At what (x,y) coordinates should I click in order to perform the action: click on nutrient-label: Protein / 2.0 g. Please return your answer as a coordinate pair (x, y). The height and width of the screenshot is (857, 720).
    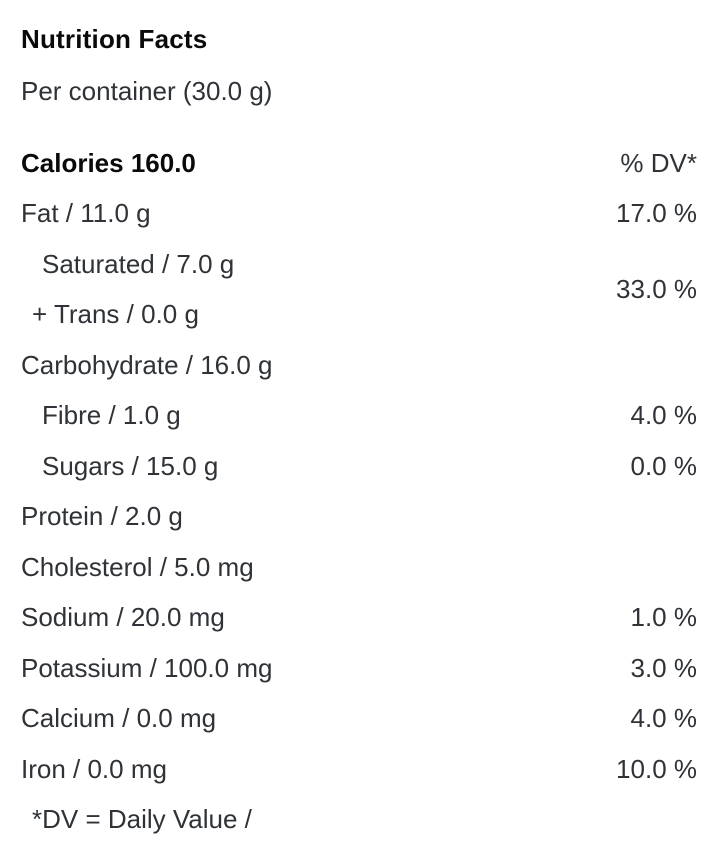
    Looking at the image, I should click on (102, 516).